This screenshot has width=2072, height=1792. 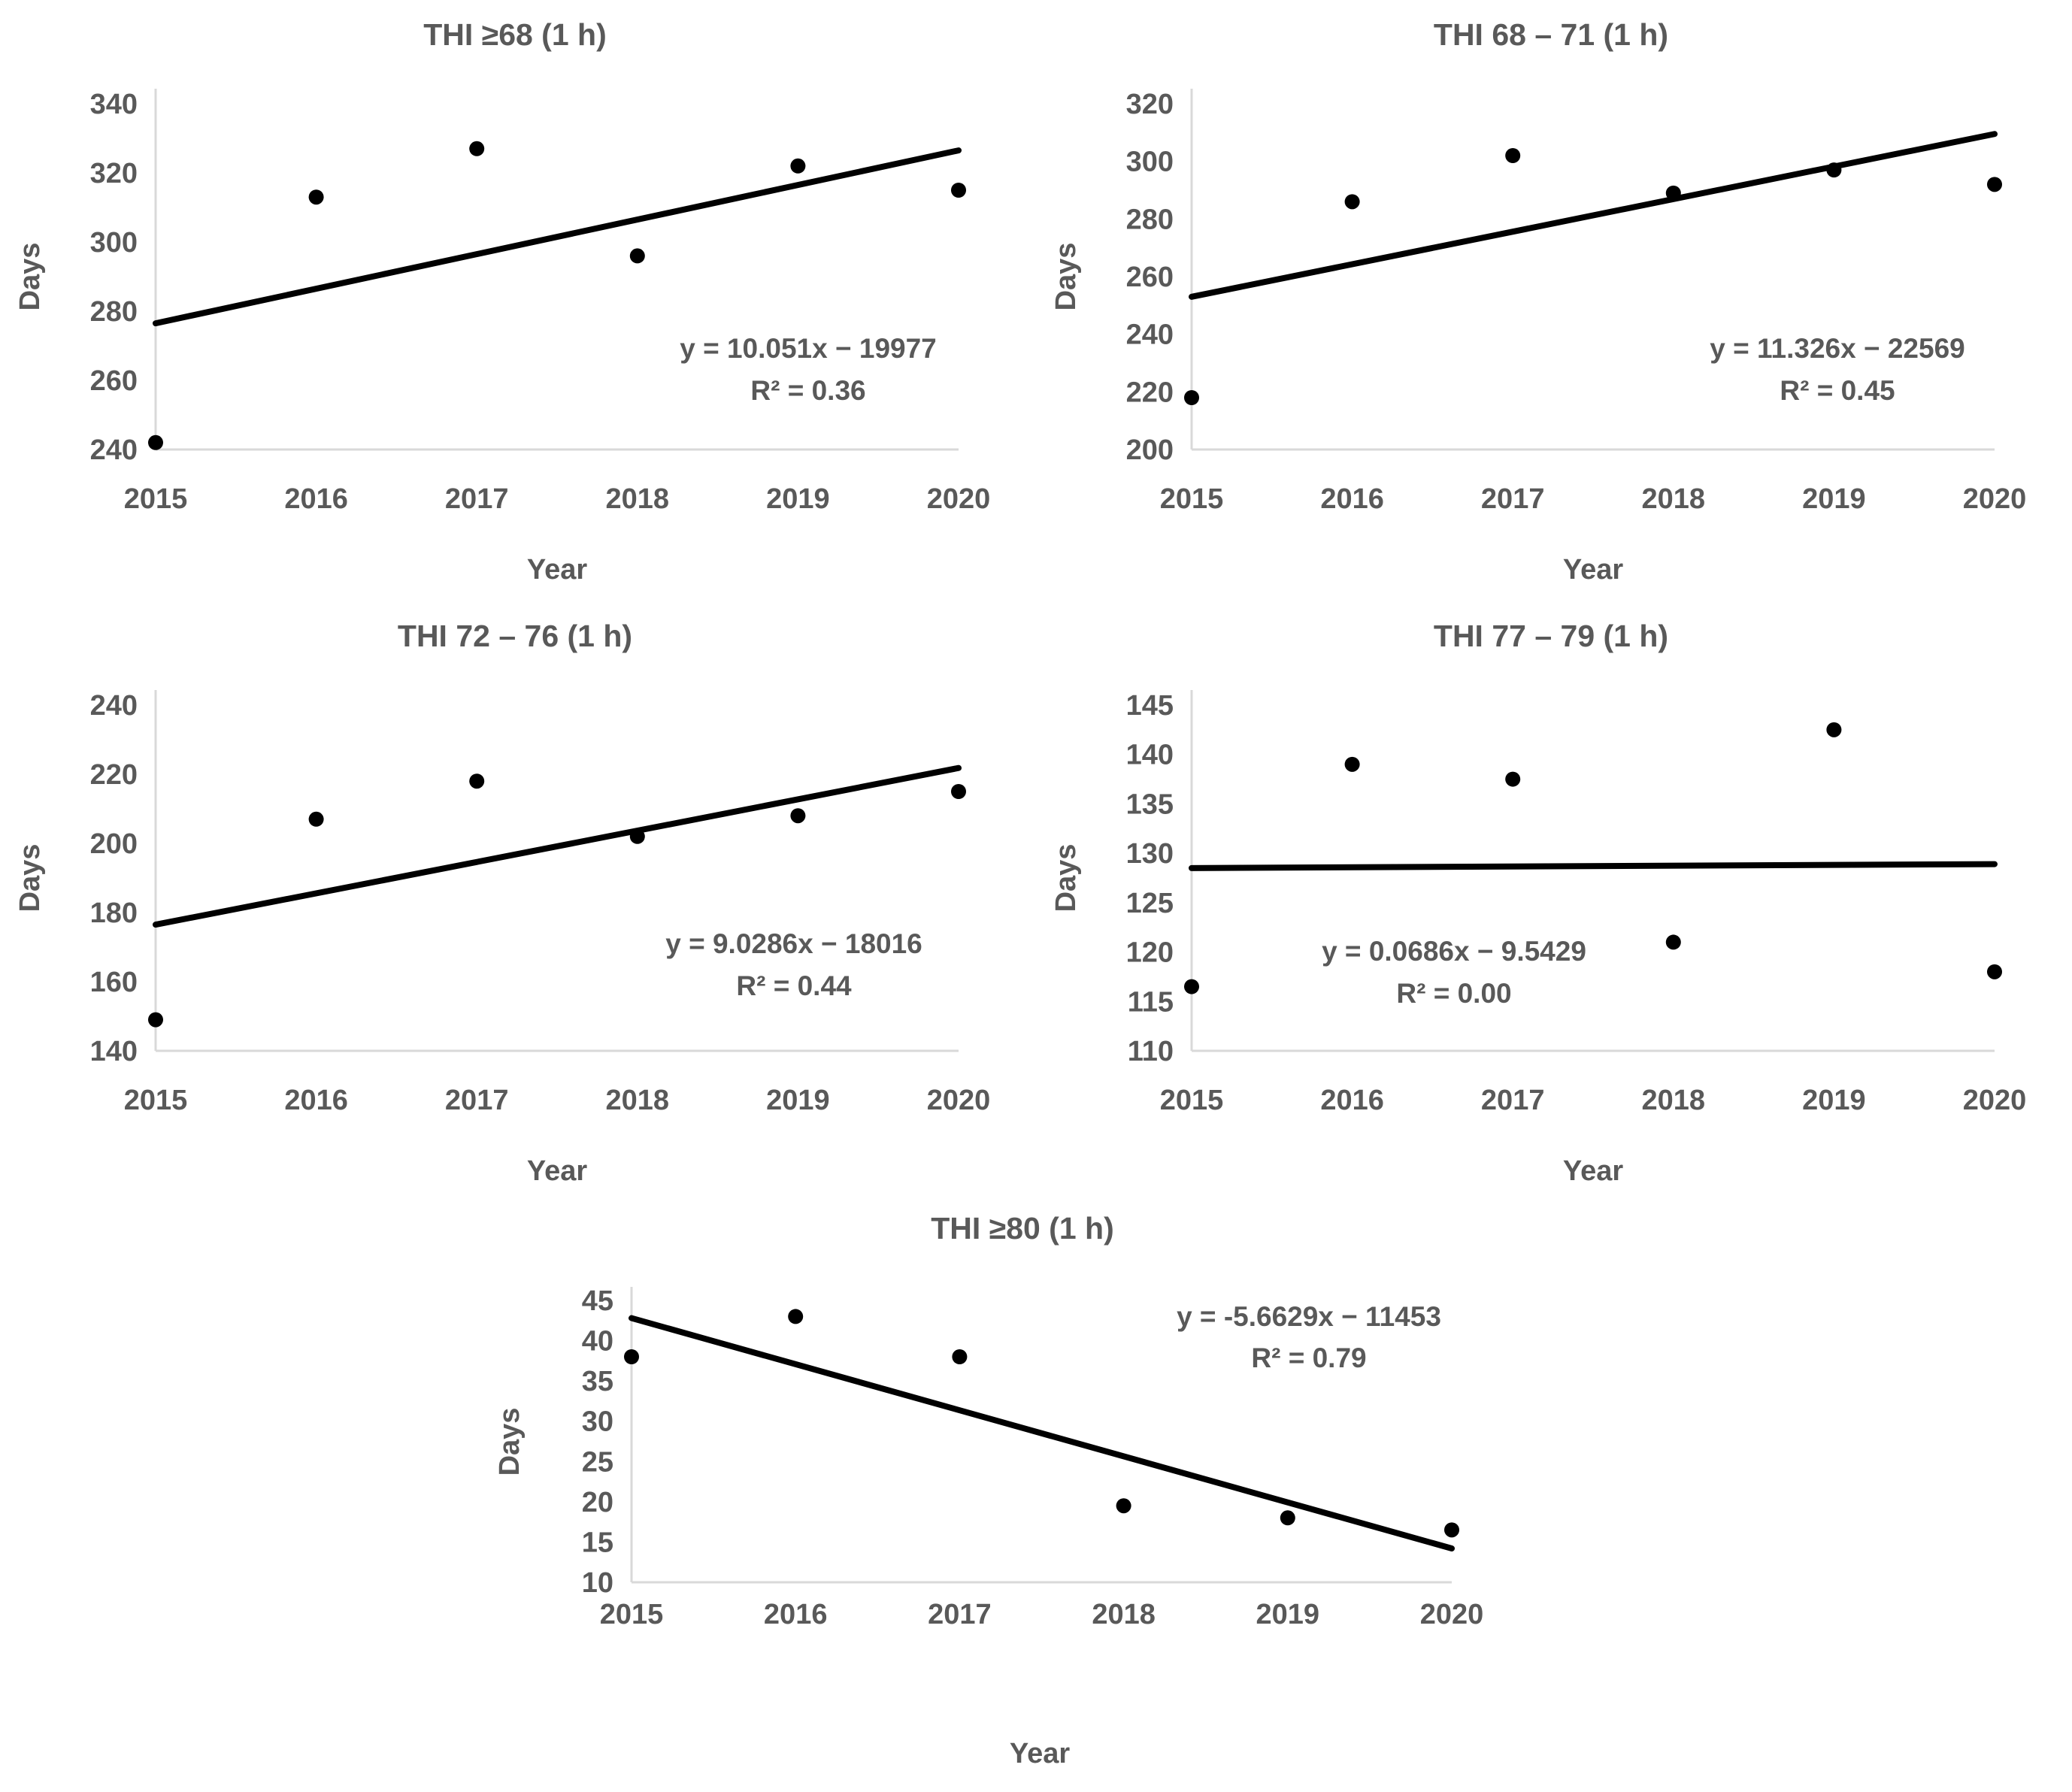 What do you see at coordinates (1551, 636) in the screenshot?
I see `chart-title: THI 77 – 79 (1 h)` at bounding box center [1551, 636].